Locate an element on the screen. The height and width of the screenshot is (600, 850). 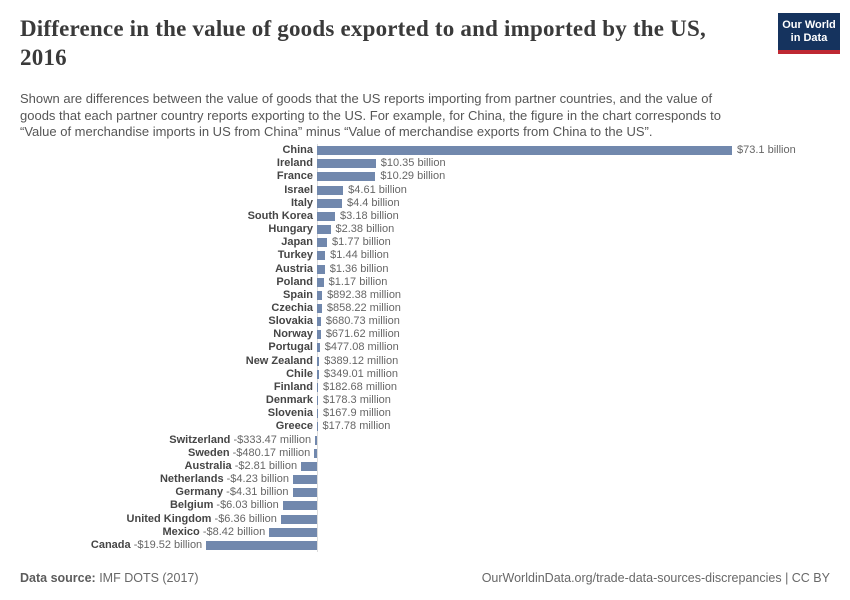
country-value-label: Canada -$19.52 billion is located at coordinates (146, 545).